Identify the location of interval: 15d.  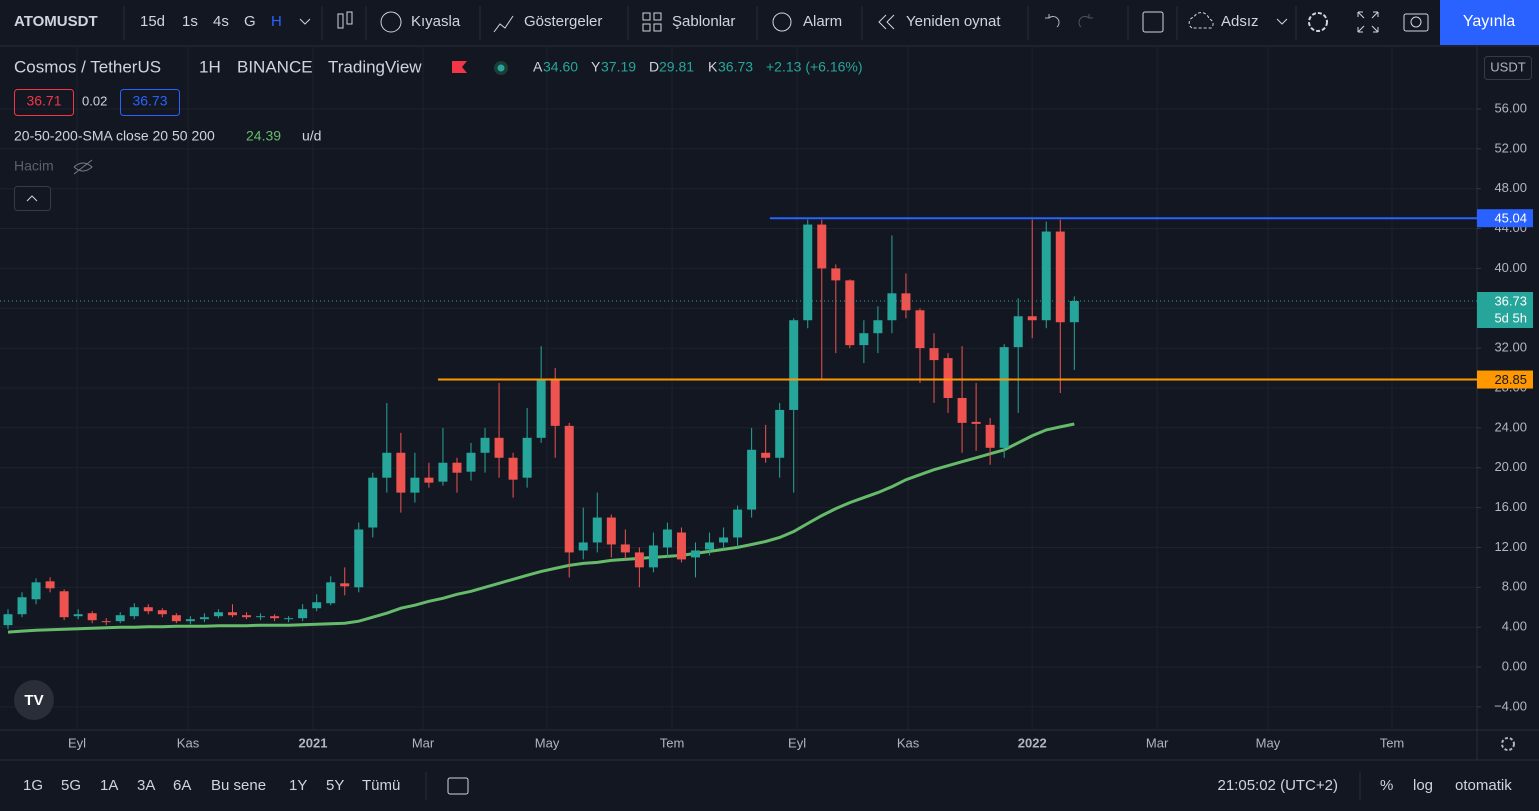
(152, 21).